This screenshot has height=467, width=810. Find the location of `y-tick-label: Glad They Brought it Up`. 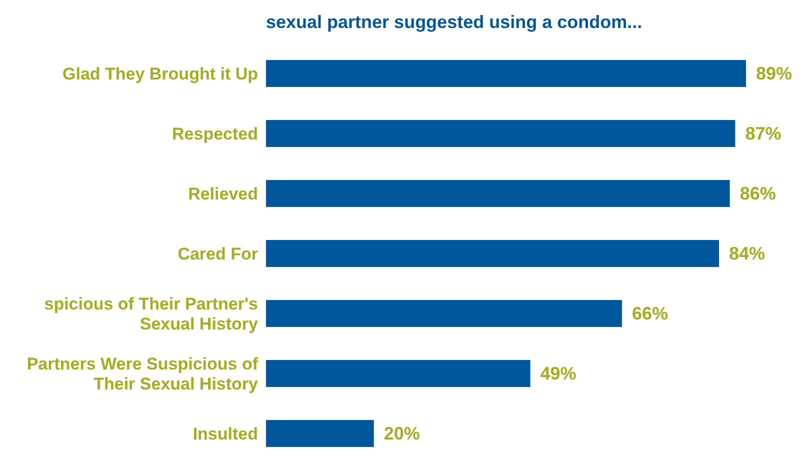

y-tick-label: Glad They Brought it Up is located at coordinates (160, 74).